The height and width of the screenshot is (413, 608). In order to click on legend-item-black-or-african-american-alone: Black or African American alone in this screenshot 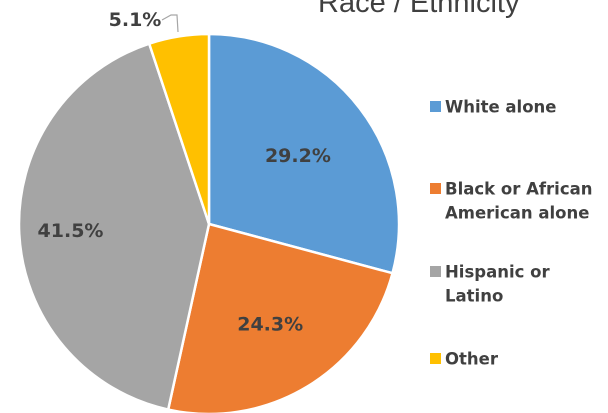, I will do `click(511, 201)`.